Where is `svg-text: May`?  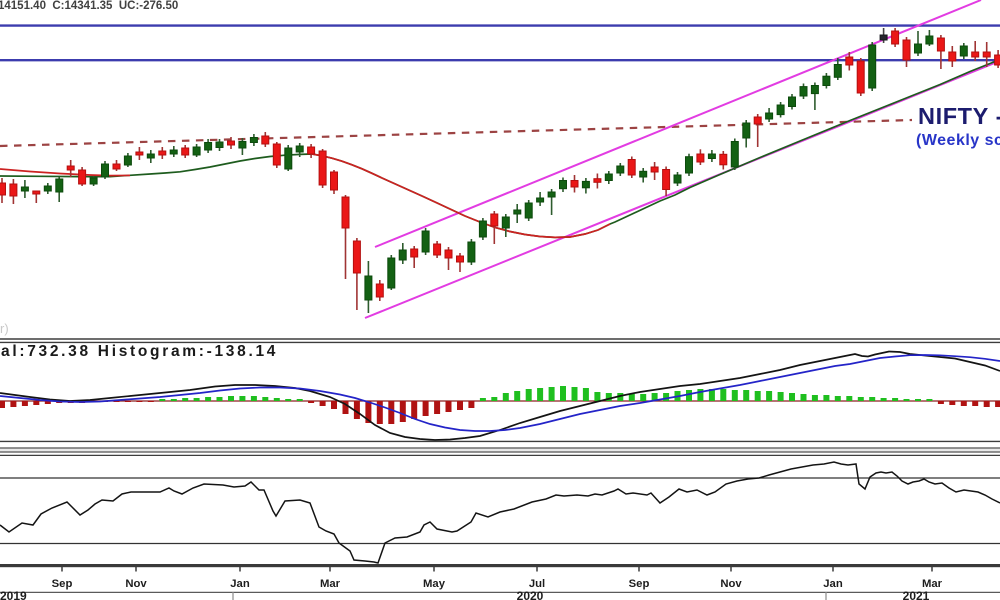
svg-text: May is located at coordinates (434, 584).